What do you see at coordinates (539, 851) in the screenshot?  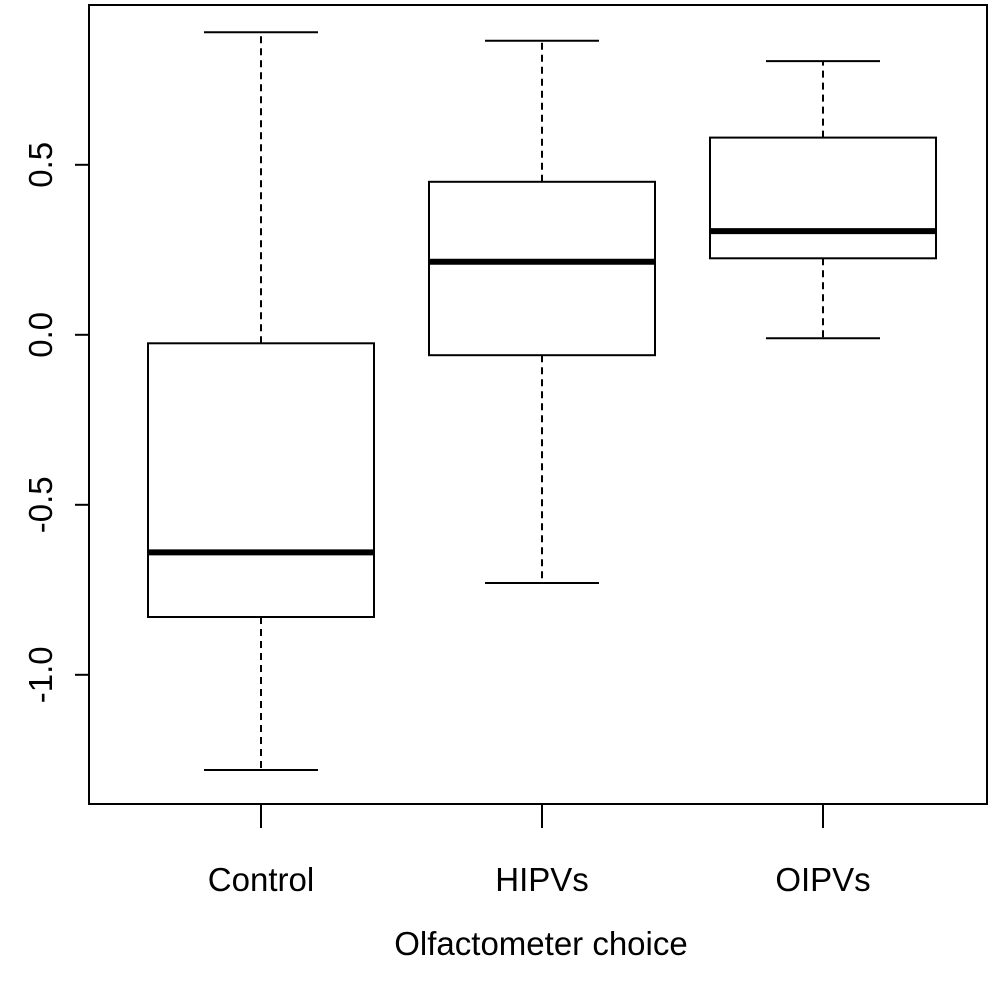 I see `x-axis: Control HIPVs OIPVs` at bounding box center [539, 851].